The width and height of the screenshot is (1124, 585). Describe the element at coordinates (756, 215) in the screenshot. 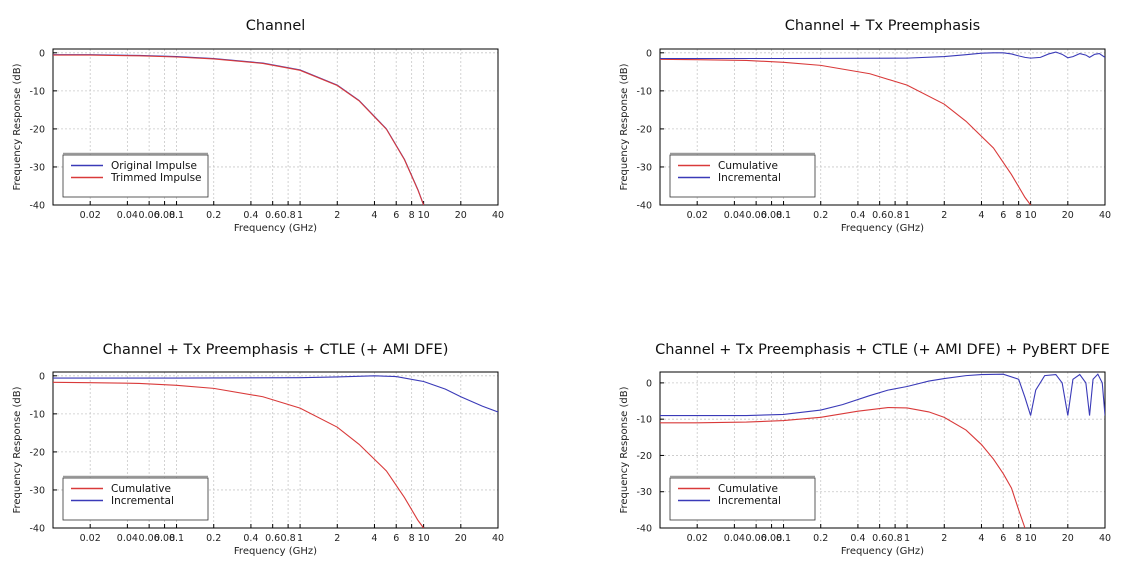

I see `x-tick-label: 0.06` at that location.